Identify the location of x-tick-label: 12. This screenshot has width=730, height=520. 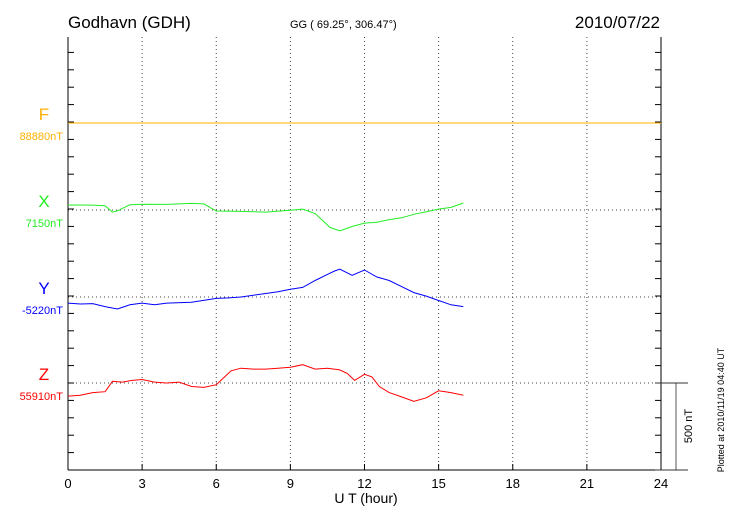
(364, 483).